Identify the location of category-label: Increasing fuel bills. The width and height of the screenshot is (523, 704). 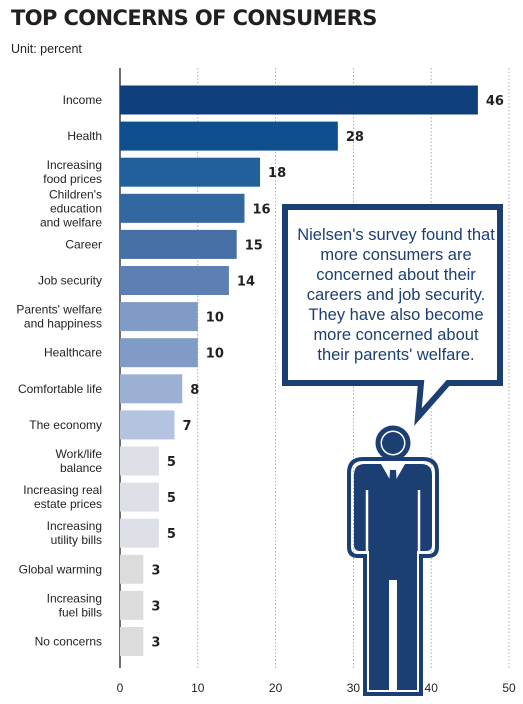
(74, 605).